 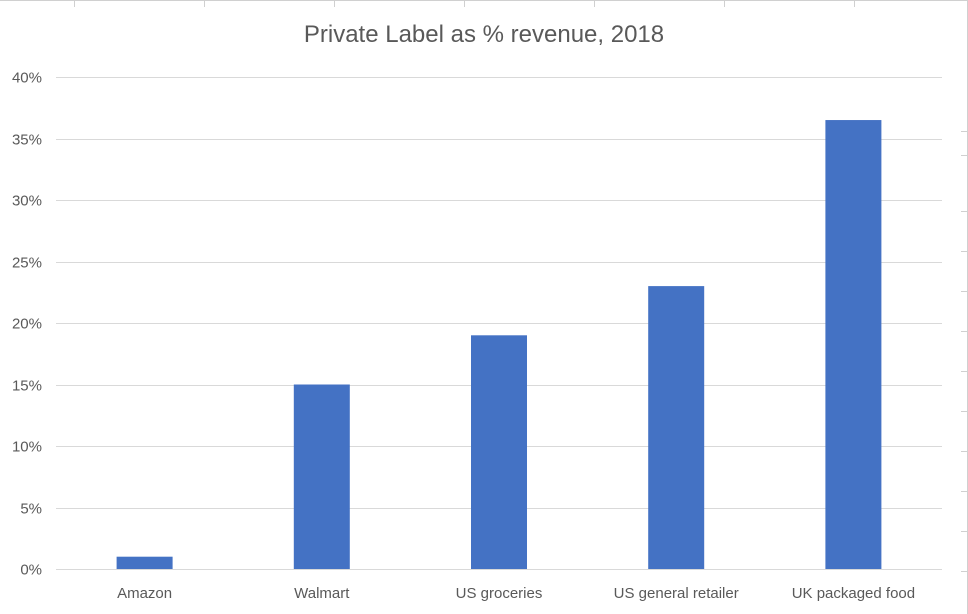 What do you see at coordinates (321, 476) in the screenshot?
I see `bar-walmart` at bounding box center [321, 476].